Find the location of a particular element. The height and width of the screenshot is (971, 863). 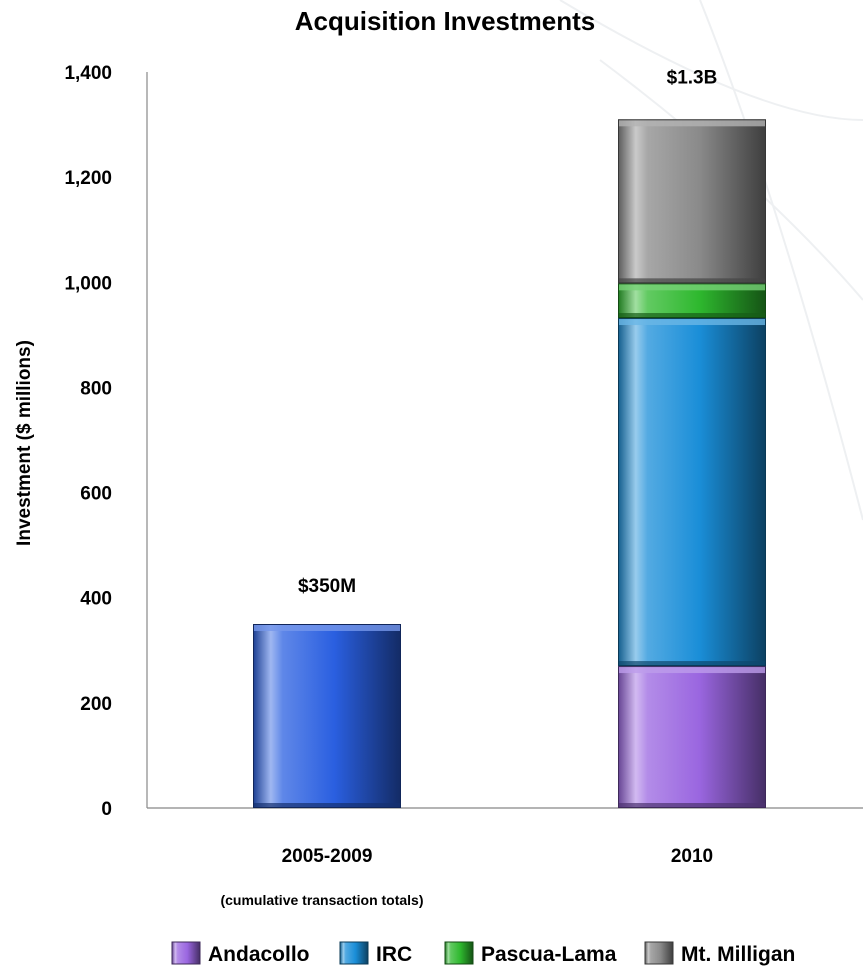

x-tick-label: 2005-2009 is located at coordinates (327, 856).